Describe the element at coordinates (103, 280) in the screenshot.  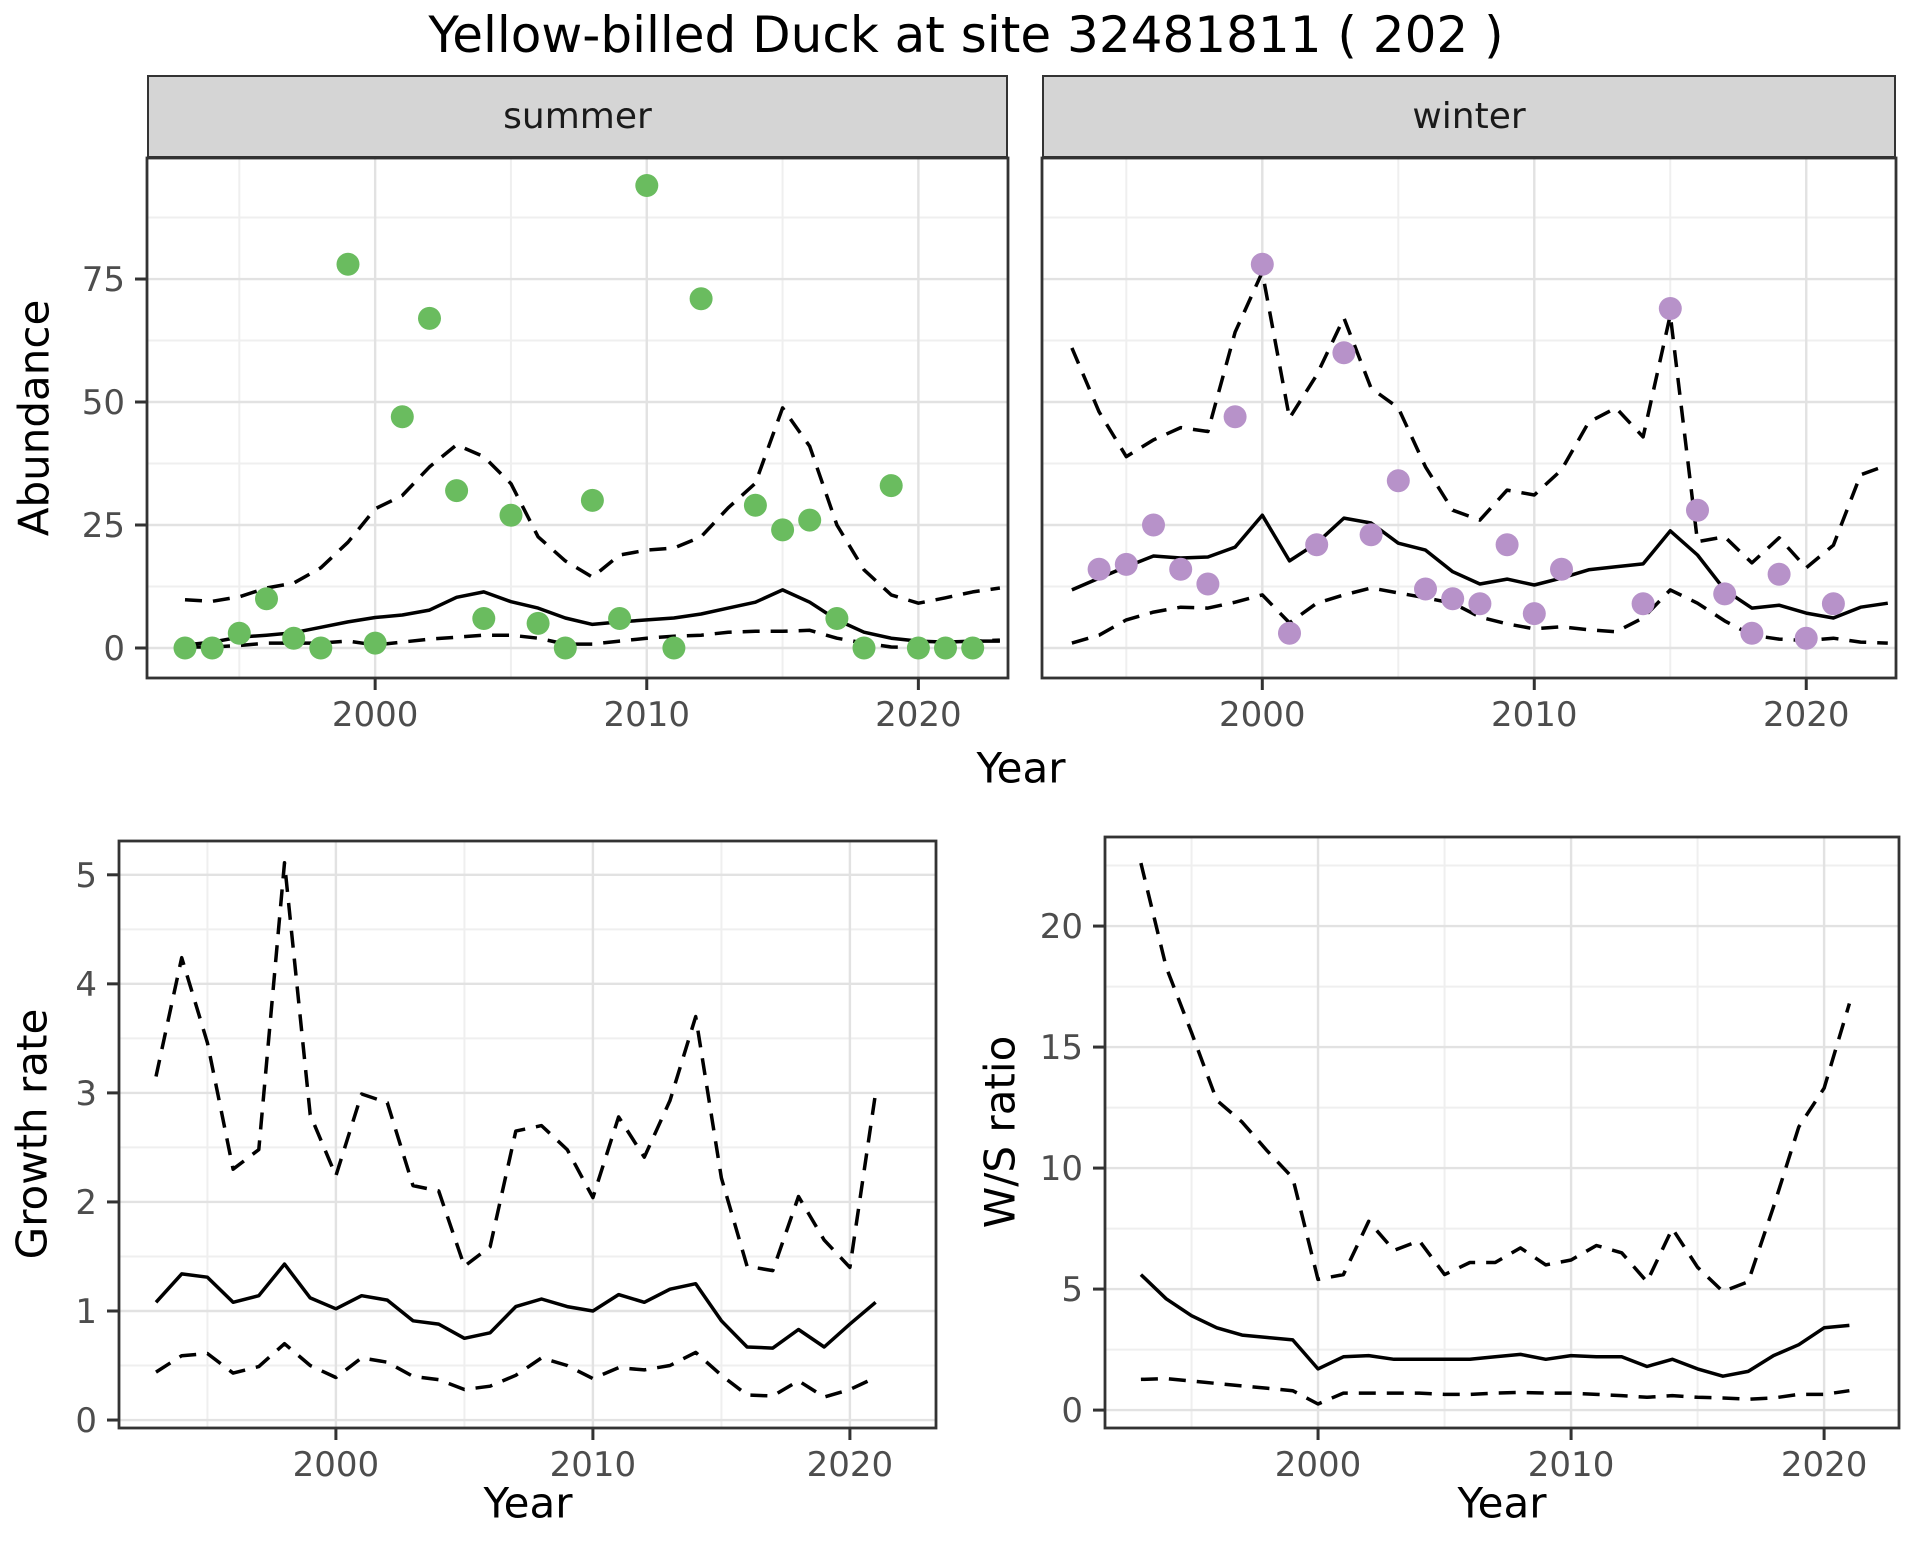
I see `y-tick-label: 75` at that location.